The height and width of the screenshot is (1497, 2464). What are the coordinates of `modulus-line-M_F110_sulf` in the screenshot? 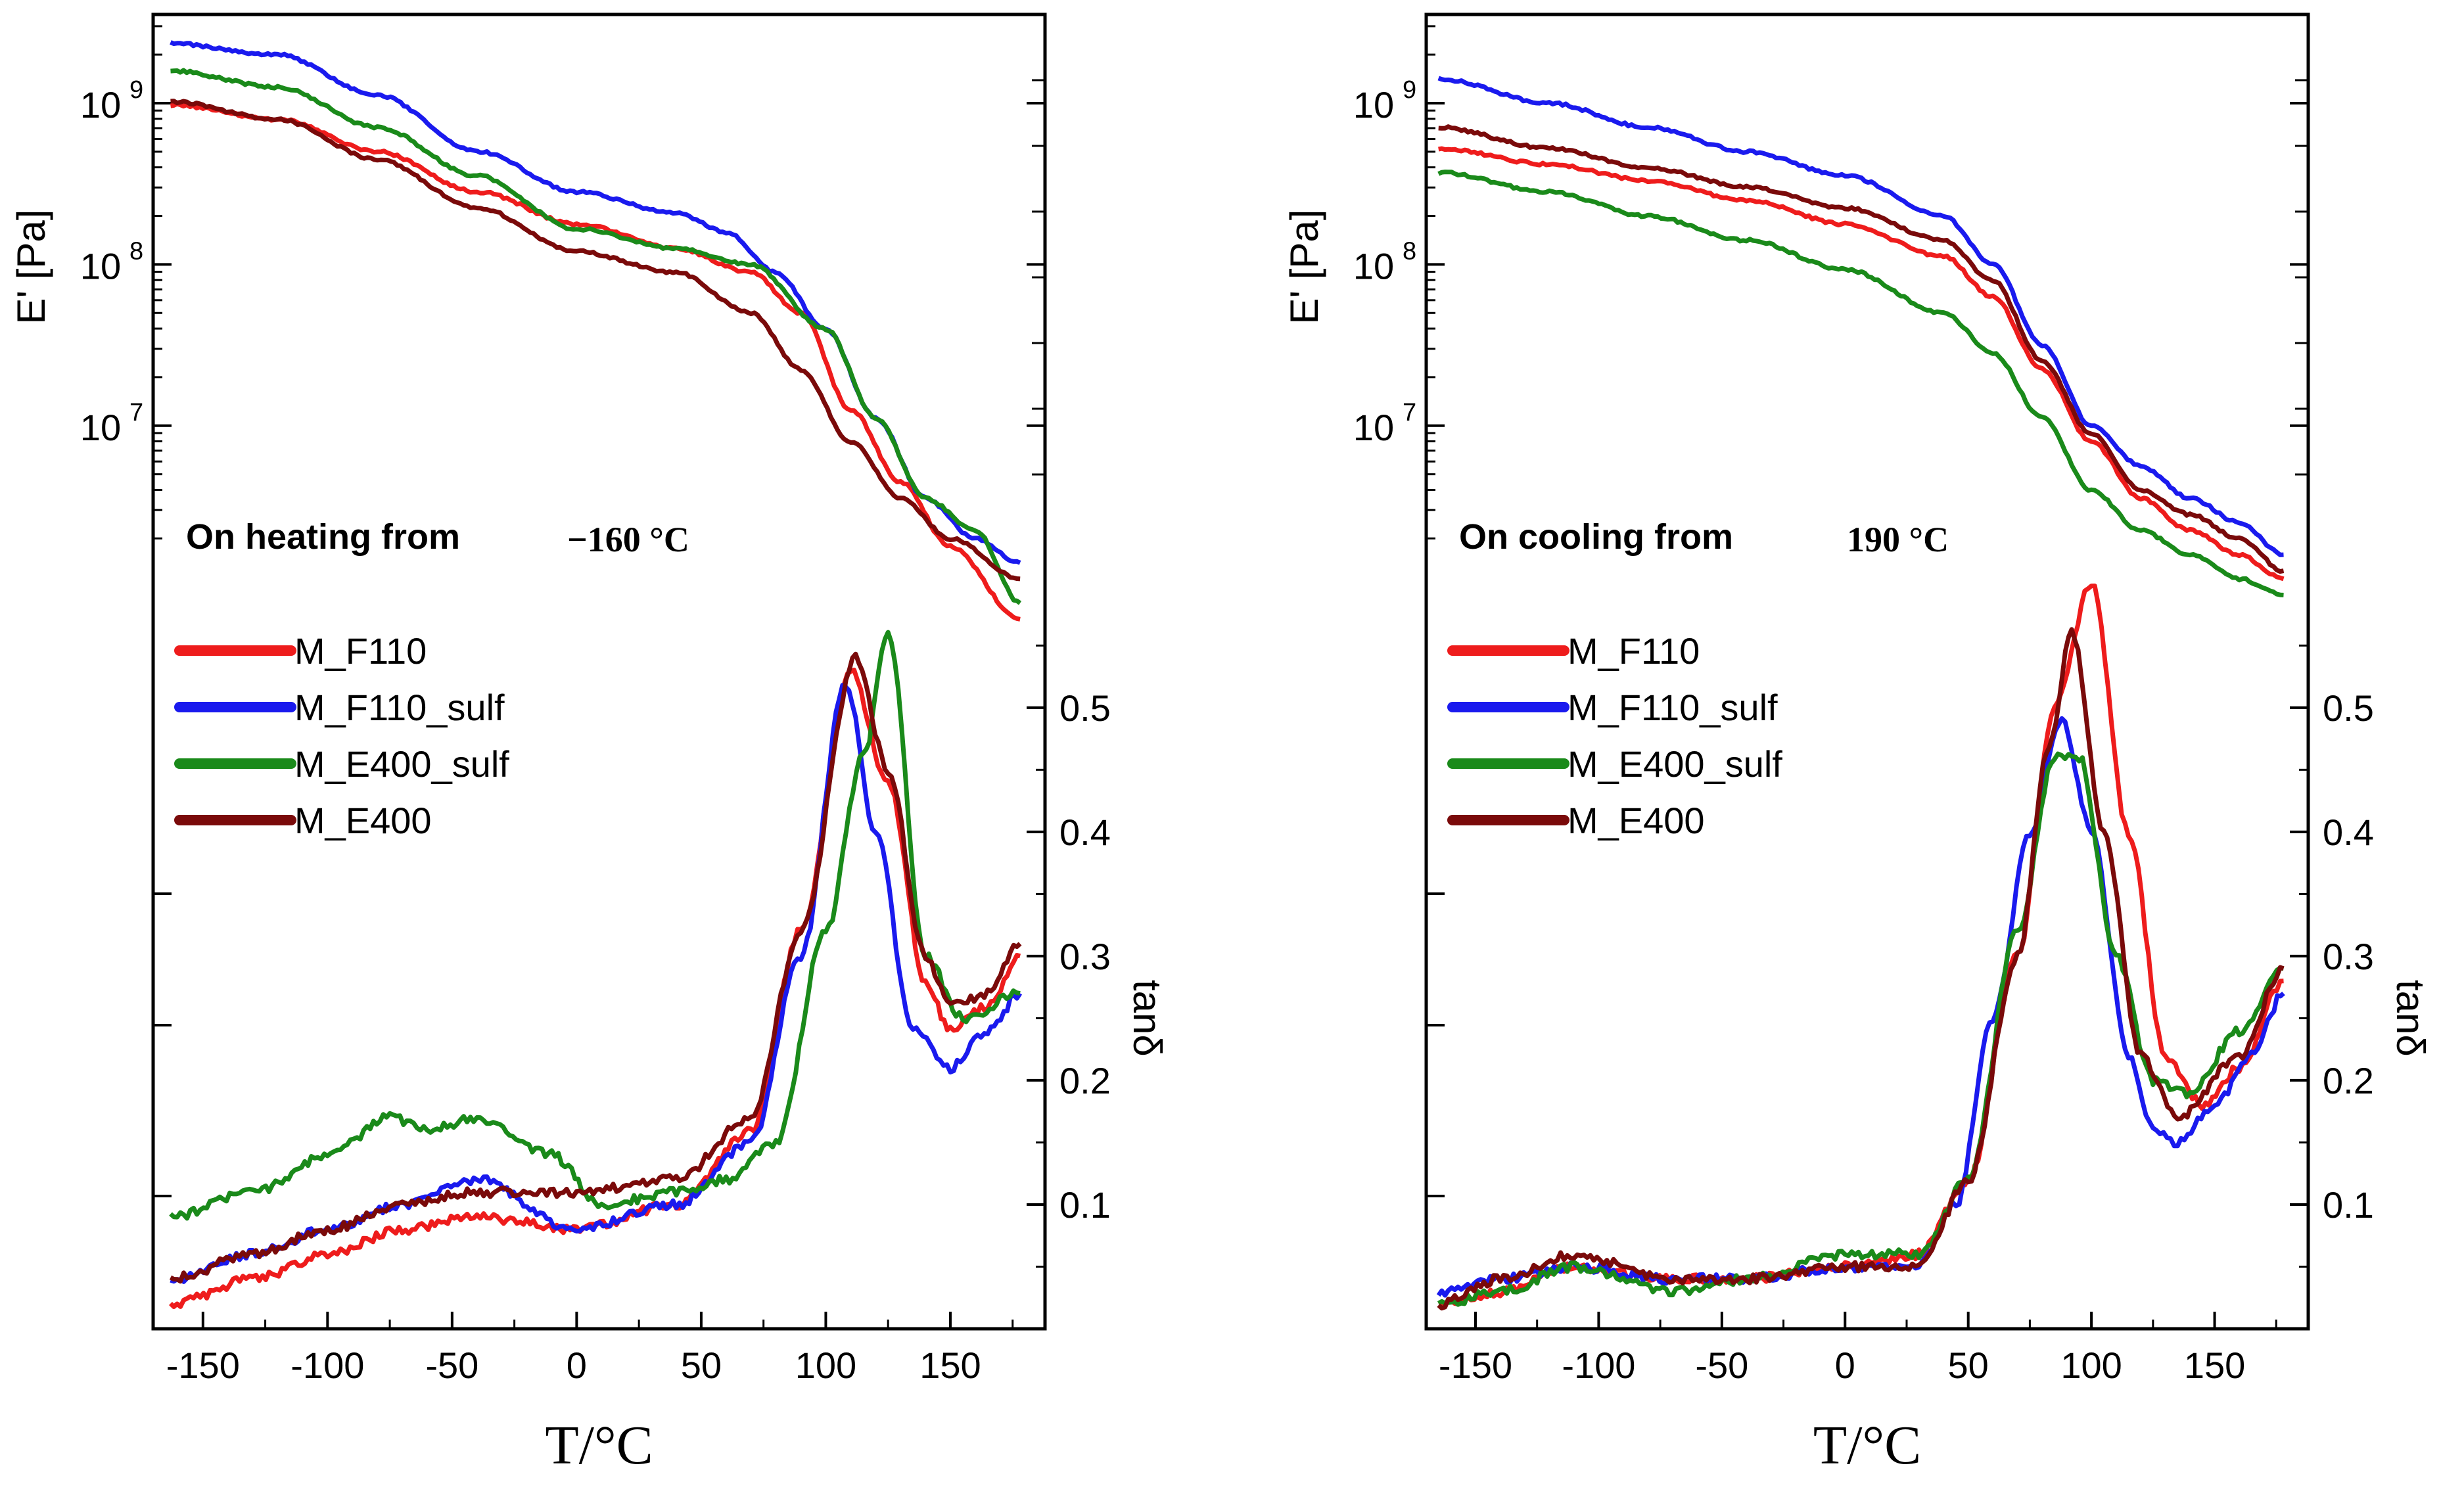 It's located at (1860, 316).